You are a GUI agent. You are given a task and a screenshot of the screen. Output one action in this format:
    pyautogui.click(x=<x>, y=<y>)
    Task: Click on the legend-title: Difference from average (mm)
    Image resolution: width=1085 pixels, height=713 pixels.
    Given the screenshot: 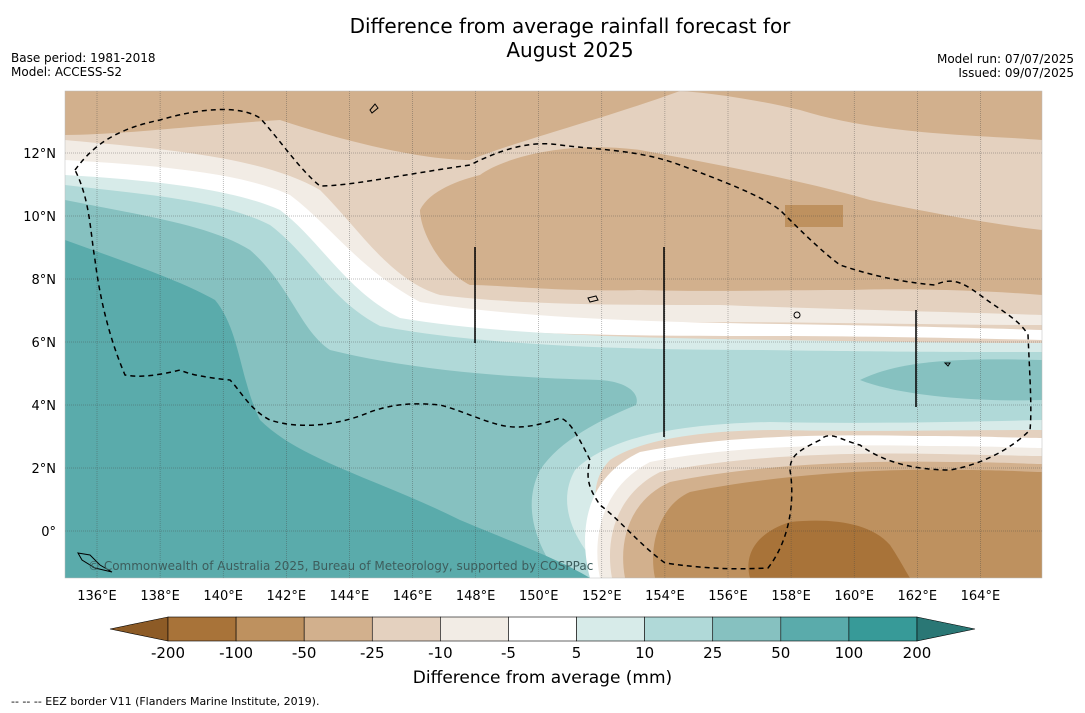 What is the action you would take?
    pyautogui.click(x=542, y=678)
    